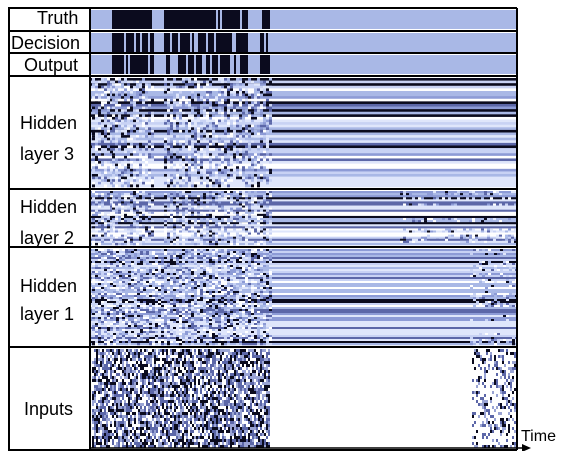  What do you see at coordinates (303, 268) in the screenshot?
I see `hidden-layer-1-panel-band` at bounding box center [303, 268].